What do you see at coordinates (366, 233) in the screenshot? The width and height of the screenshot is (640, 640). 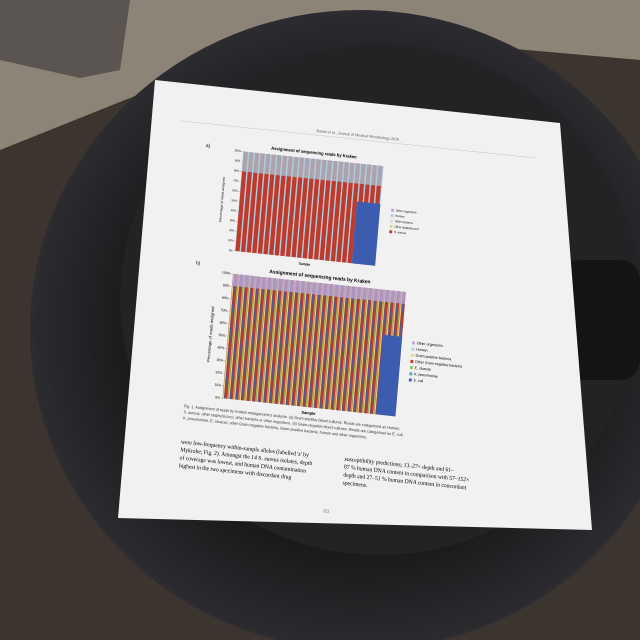 I see `chart-a-blue` at bounding box center [366, 233].